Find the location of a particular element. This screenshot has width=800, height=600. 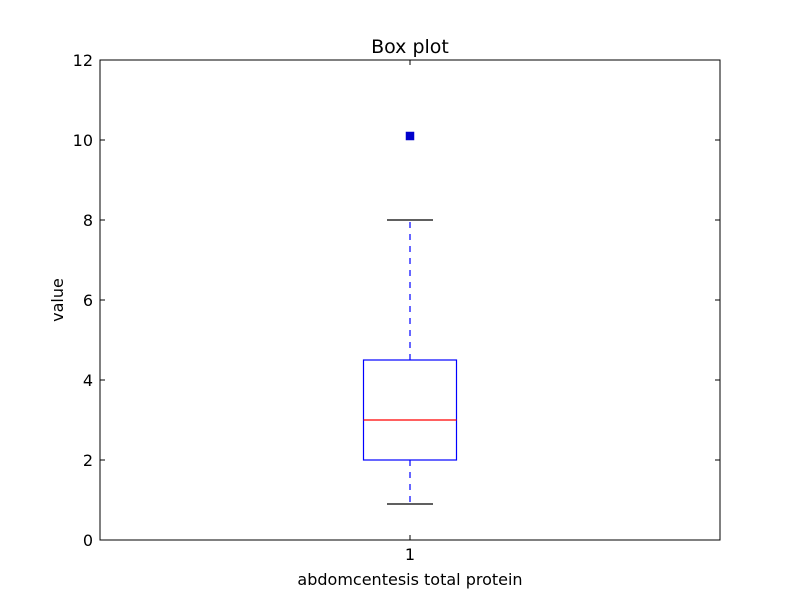

outlier-point is located at coordinates (410, 136).